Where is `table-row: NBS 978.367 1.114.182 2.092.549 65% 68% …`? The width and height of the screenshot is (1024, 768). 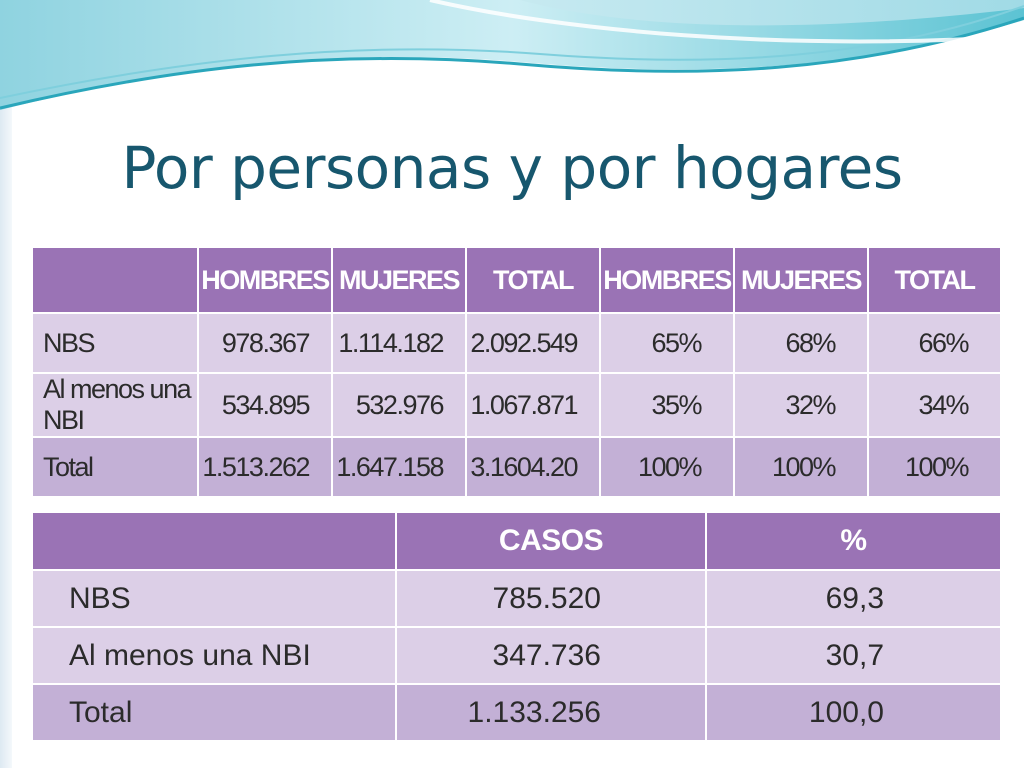
table-row: NBS 978.367 1.114.182 2.092.549 65% 68% … is located at coordinates (516, 343).